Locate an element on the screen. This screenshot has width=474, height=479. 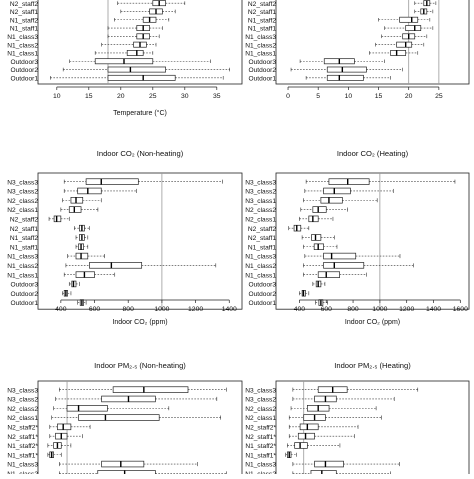
x-tick-label: 15 is located at coordinates (379, 96).